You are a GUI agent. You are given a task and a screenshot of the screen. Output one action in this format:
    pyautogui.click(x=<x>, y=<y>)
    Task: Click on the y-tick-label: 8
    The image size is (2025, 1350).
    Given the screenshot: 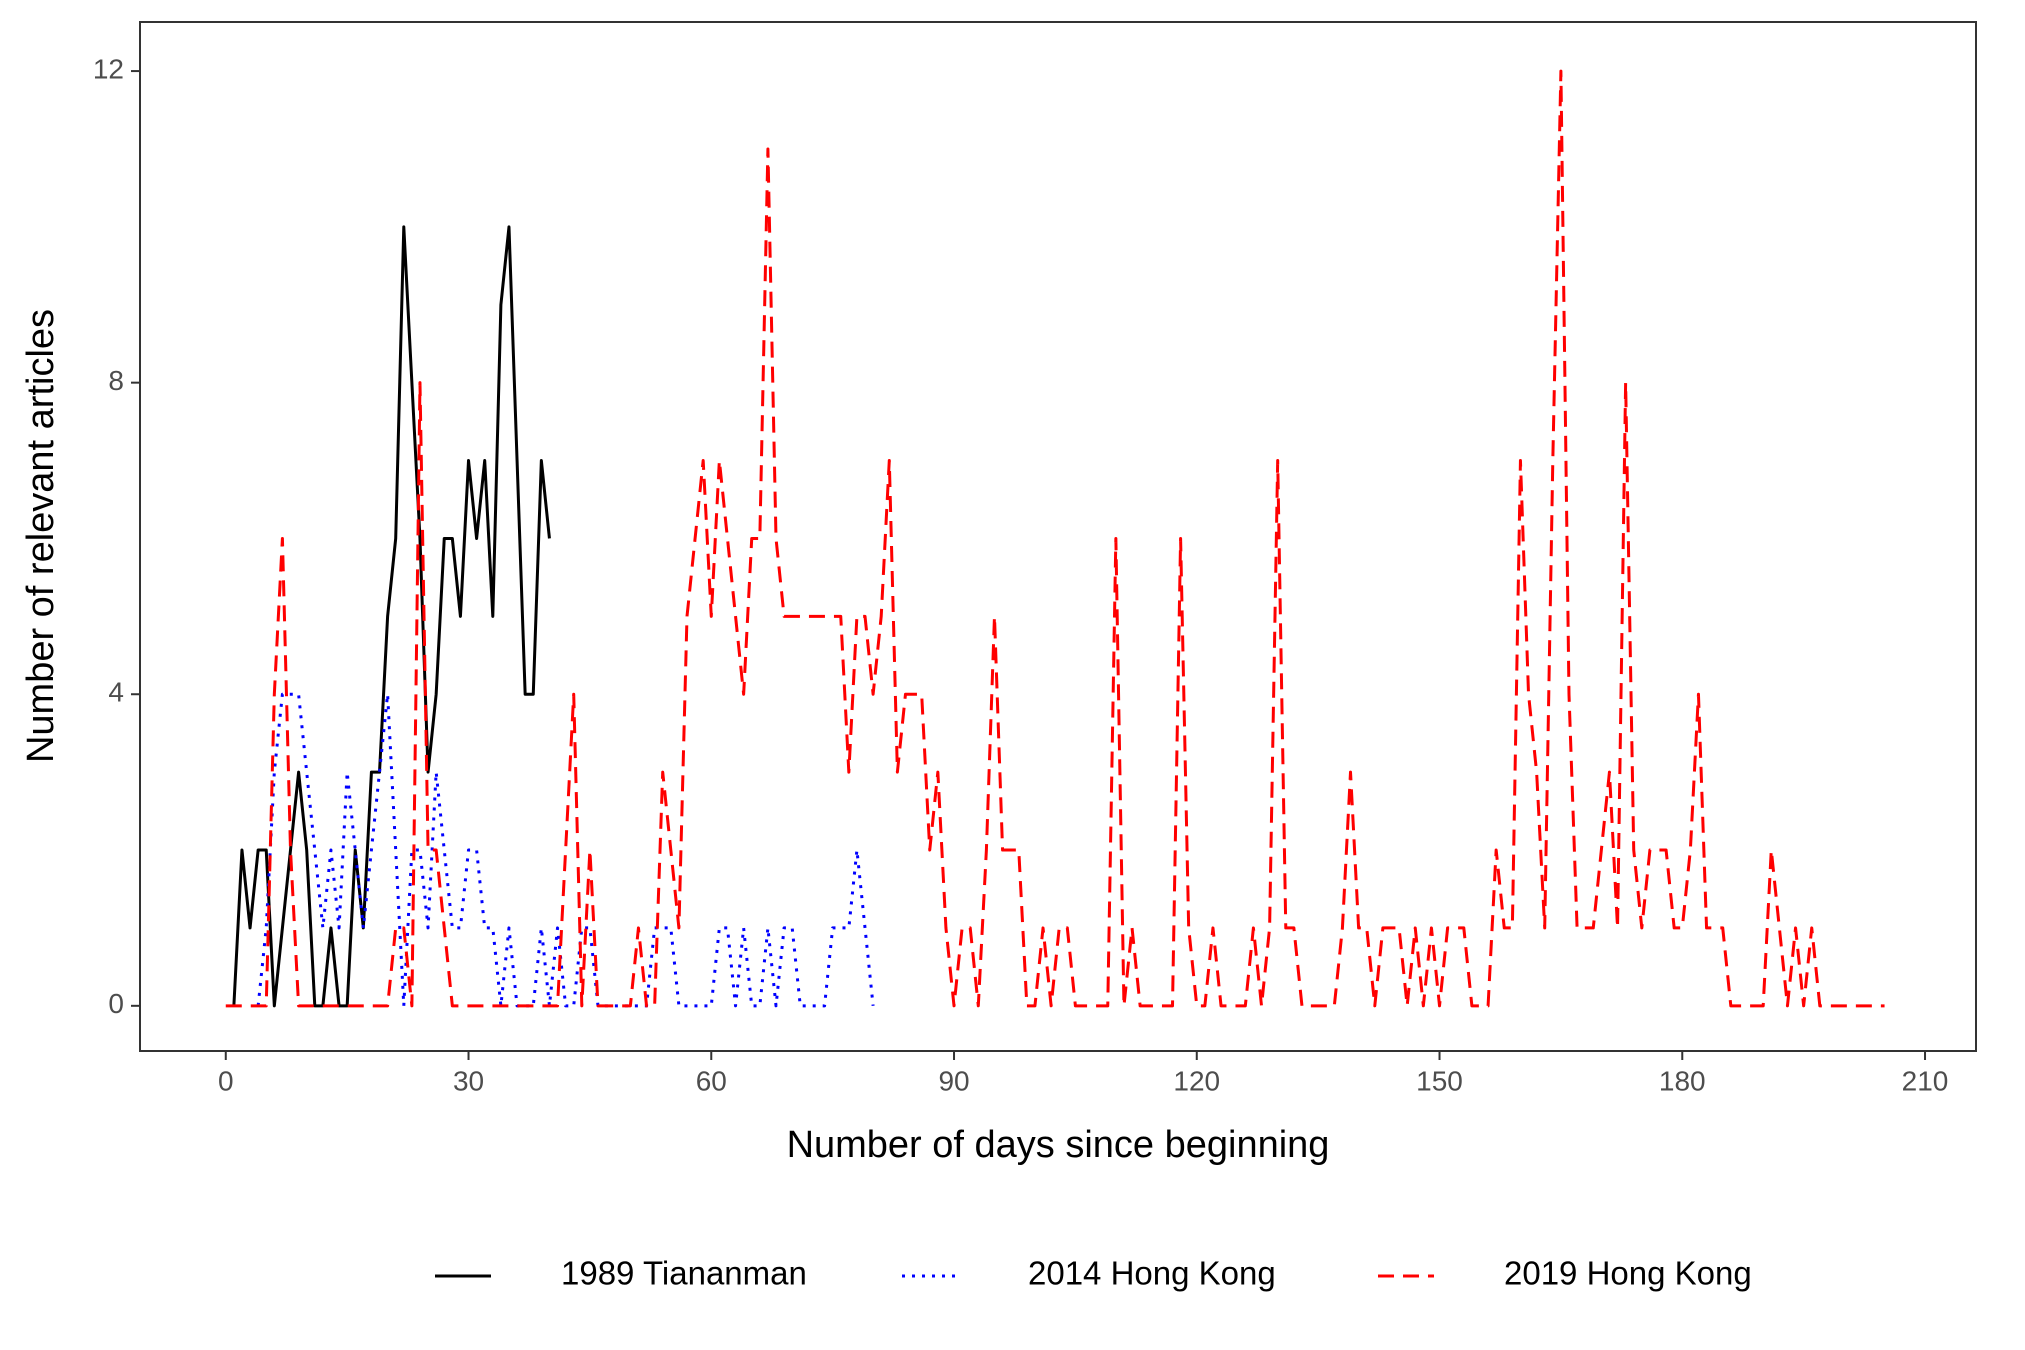 What is the action you would take?
    pyautogui.click(x=116, y=380)
    